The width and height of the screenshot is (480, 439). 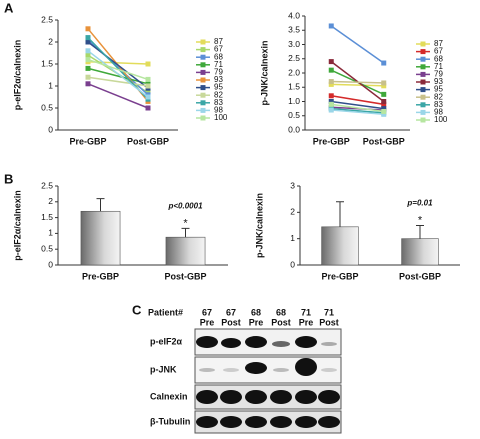 What do you see at coordinates (165, 312) in the screenshot?
I see `blot-header: Patient#` at bounding box center [165, 312].